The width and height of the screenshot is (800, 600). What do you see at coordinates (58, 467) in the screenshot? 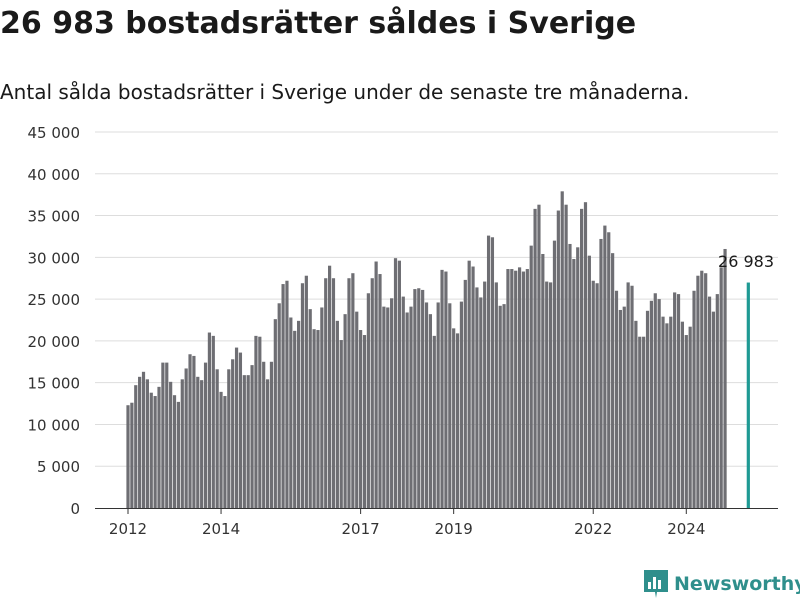
I see `y-tick-label: 5 000` at bounding box center [58, 467].